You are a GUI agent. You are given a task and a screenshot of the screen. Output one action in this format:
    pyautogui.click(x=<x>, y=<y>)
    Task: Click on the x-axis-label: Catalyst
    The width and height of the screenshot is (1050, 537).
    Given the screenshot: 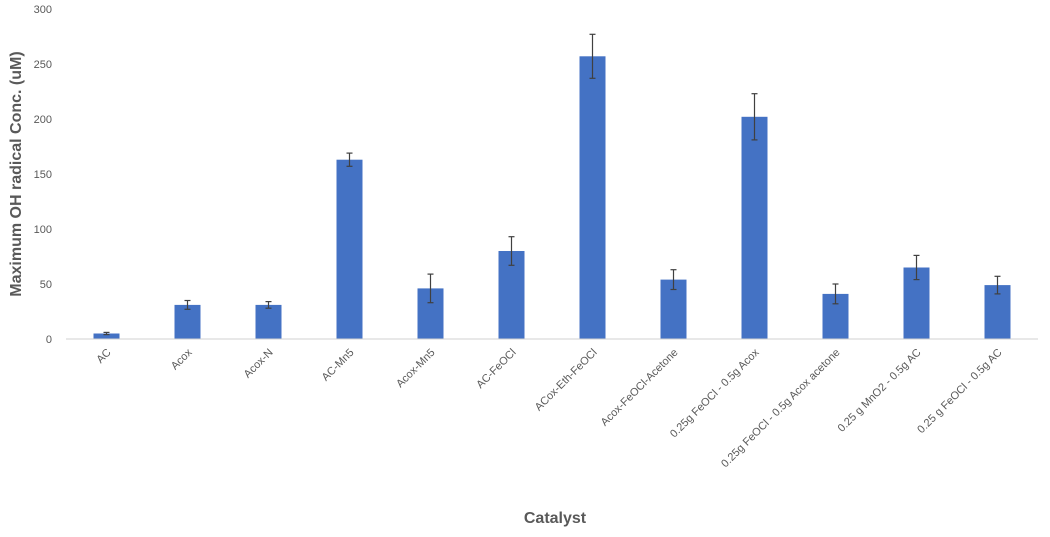 What is the action you would take?
    pyautogui.click(x=555, y=518)
    